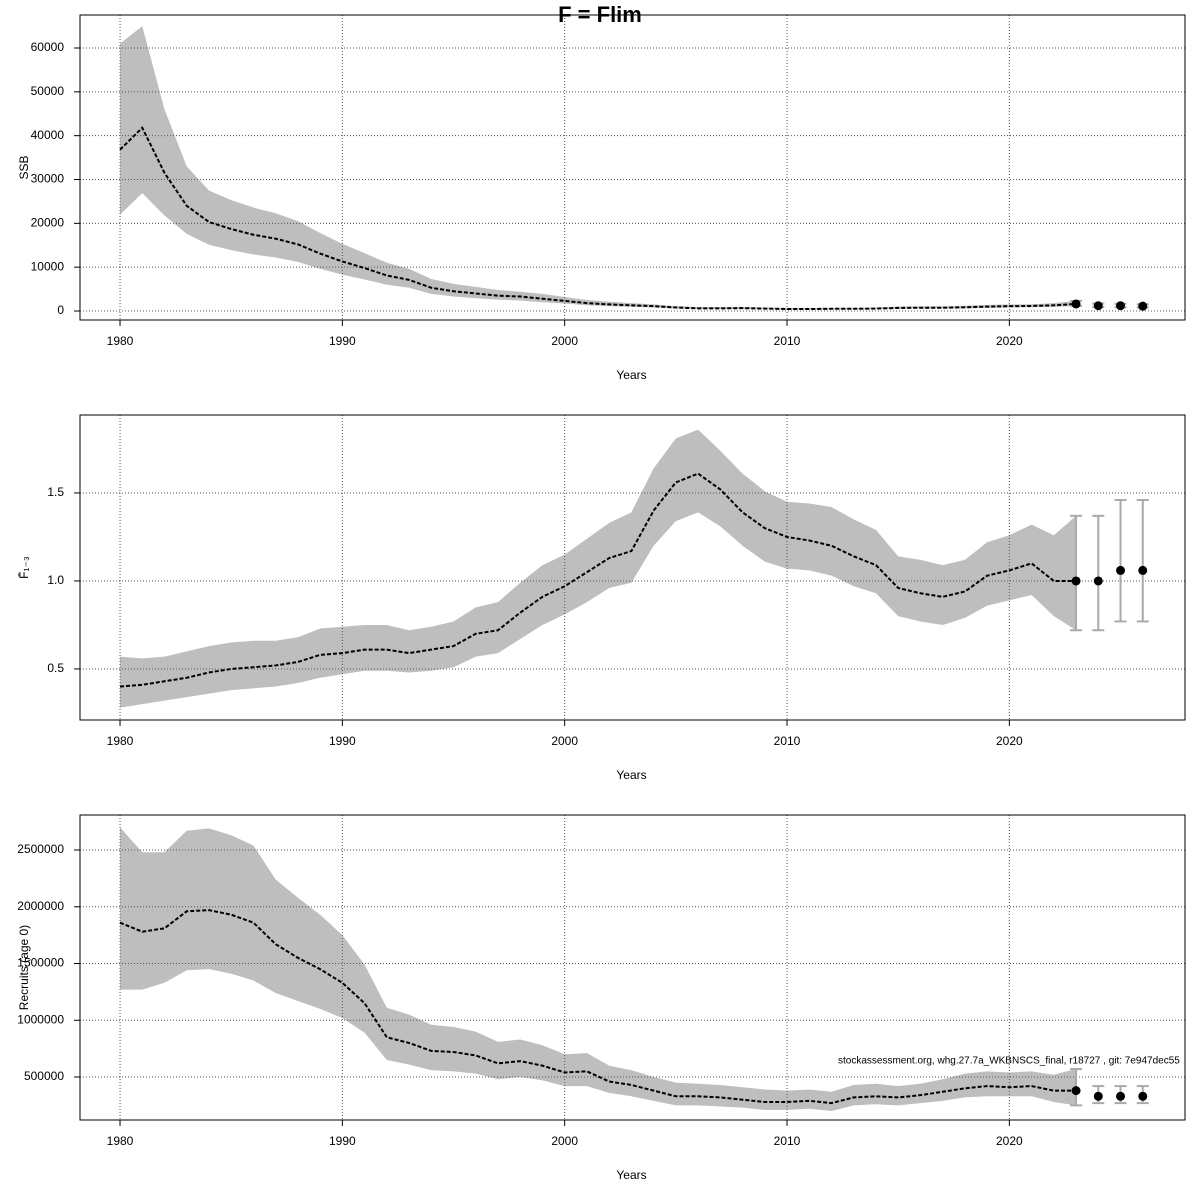 This screenshot has width=1200, height=1200. I want to click on y-tick-label: 500000, so click(44, 1076).